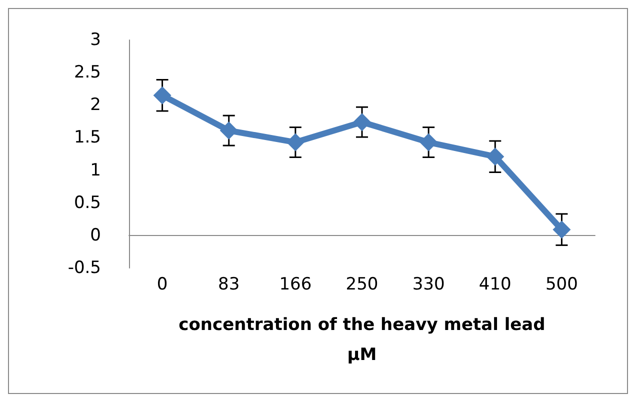  I want to click on x-tick-label: 410, so click(495, 284).